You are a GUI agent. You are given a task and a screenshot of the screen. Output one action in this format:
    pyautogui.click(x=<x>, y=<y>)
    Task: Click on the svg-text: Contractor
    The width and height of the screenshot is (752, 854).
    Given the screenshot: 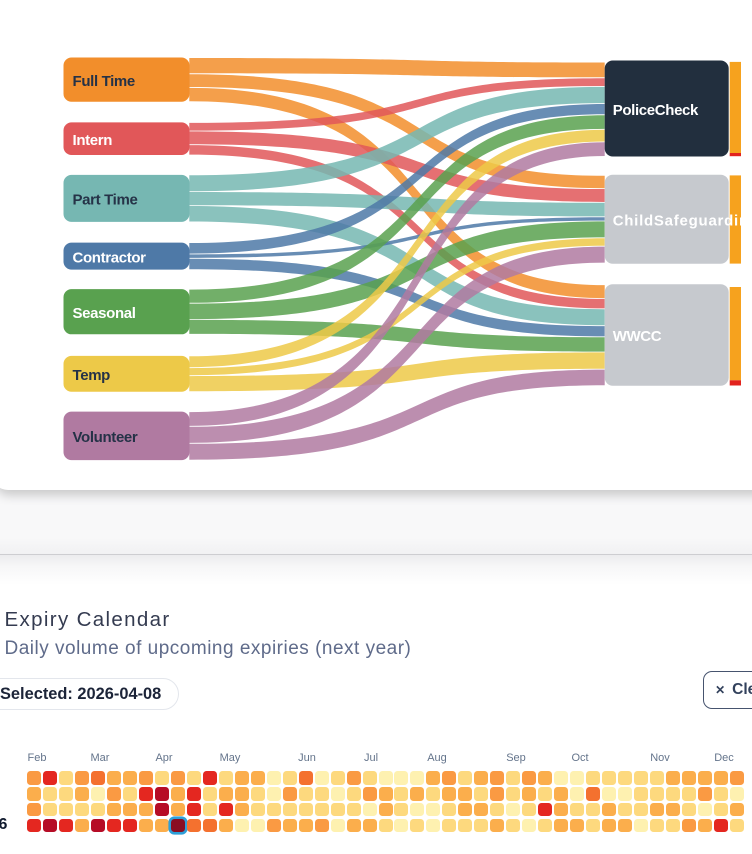 What is the action you would take?
    pyautogui.click(x=110, y=257)
    